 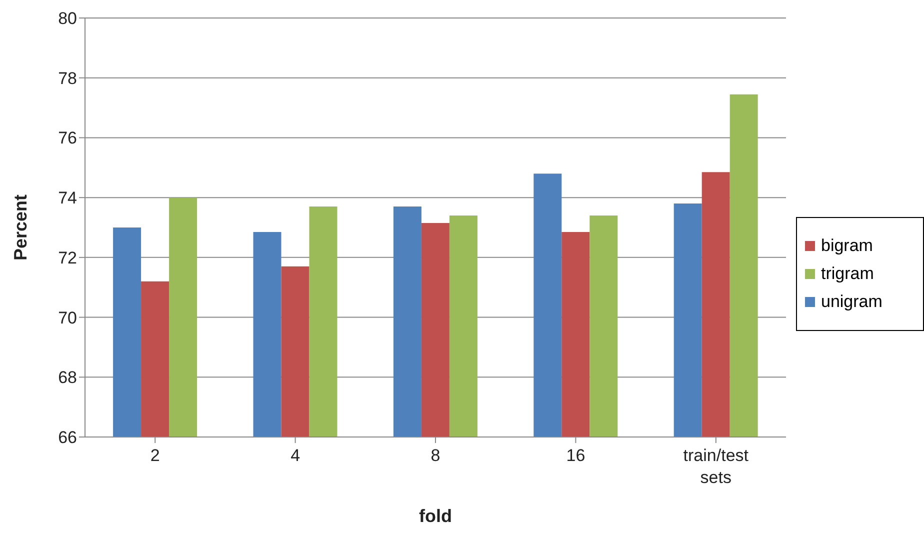 What do you see at coordinates (435, 455) in the screenshot?
I see `x-tick-label: 8` at bounding box center [435, 455].